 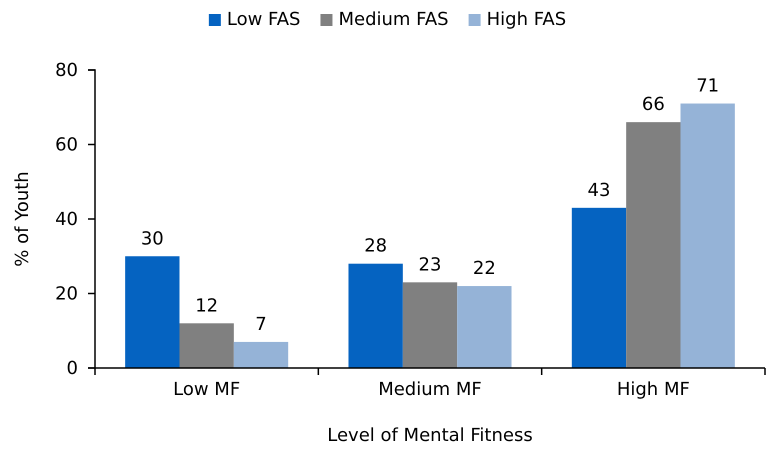 I want to click on y-tick-label: 0, so click(x=72, y=368).